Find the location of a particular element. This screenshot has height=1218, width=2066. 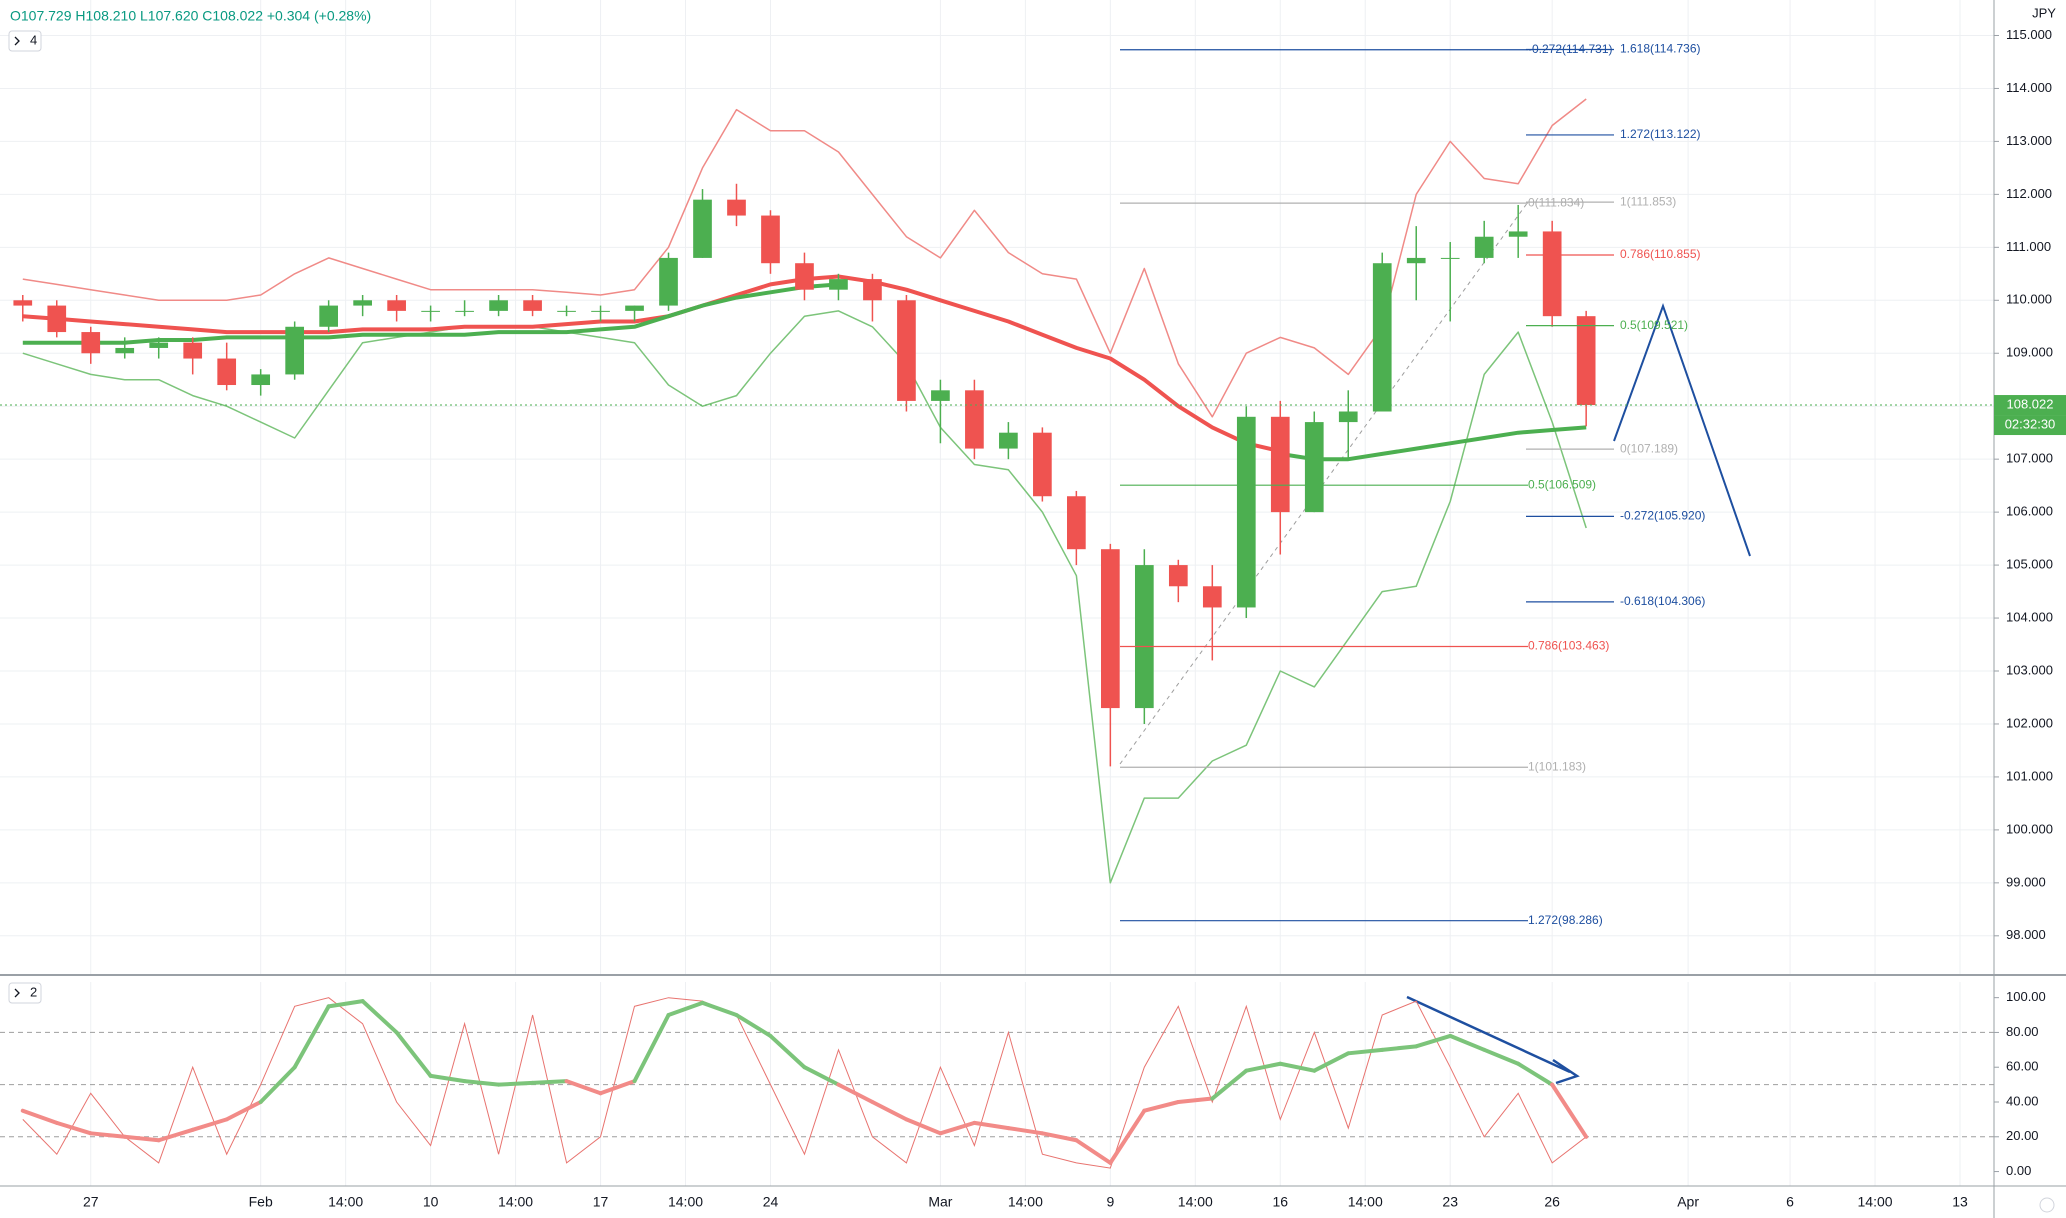

x-tick-label: 23 is located at coordinates (1450, 1202).